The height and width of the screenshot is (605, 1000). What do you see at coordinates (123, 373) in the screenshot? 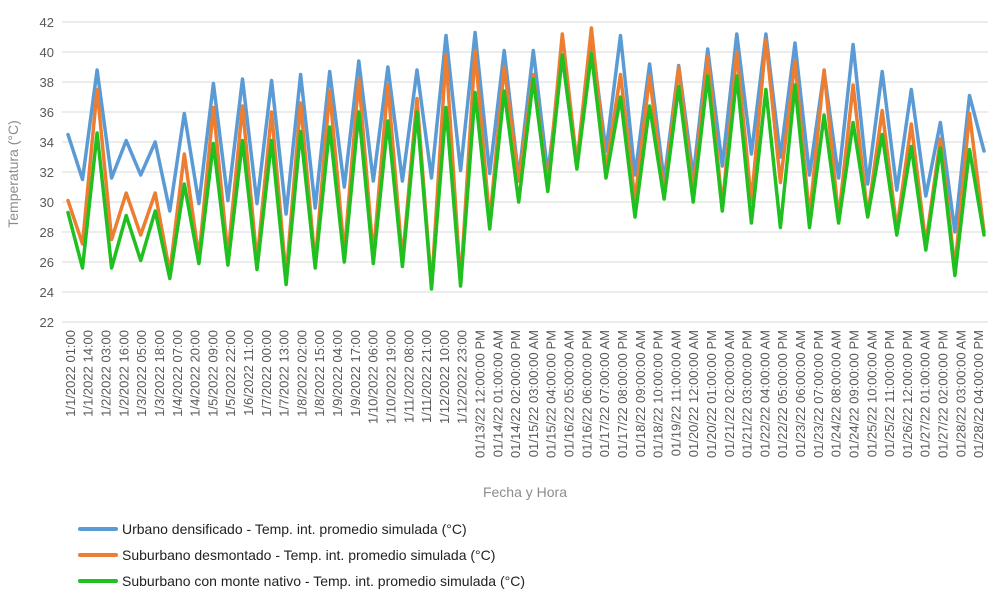
I see `x-tick-label: 1/2/2022 16:00` at bounding box center [123, 373].